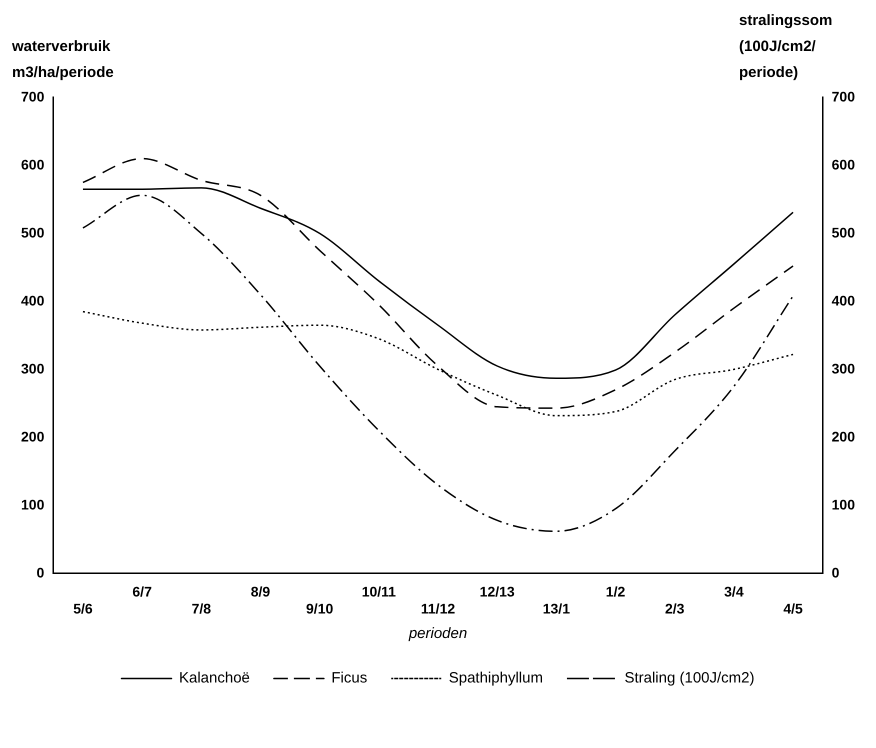 The image size is (876, 748). I want to click on x-tick-label: 2/3, so click(674, 608).